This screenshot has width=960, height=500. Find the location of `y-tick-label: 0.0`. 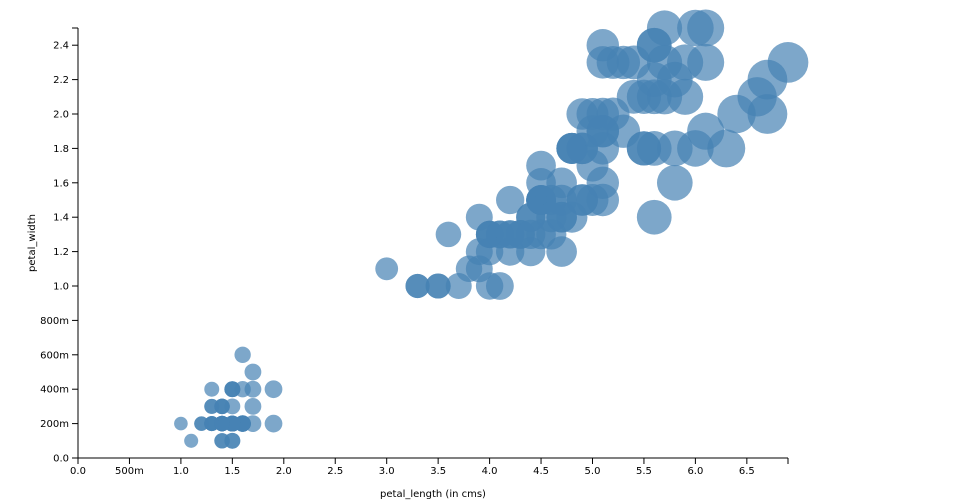

y-tick-label: 0.0 is located at coordinates (61, 459).